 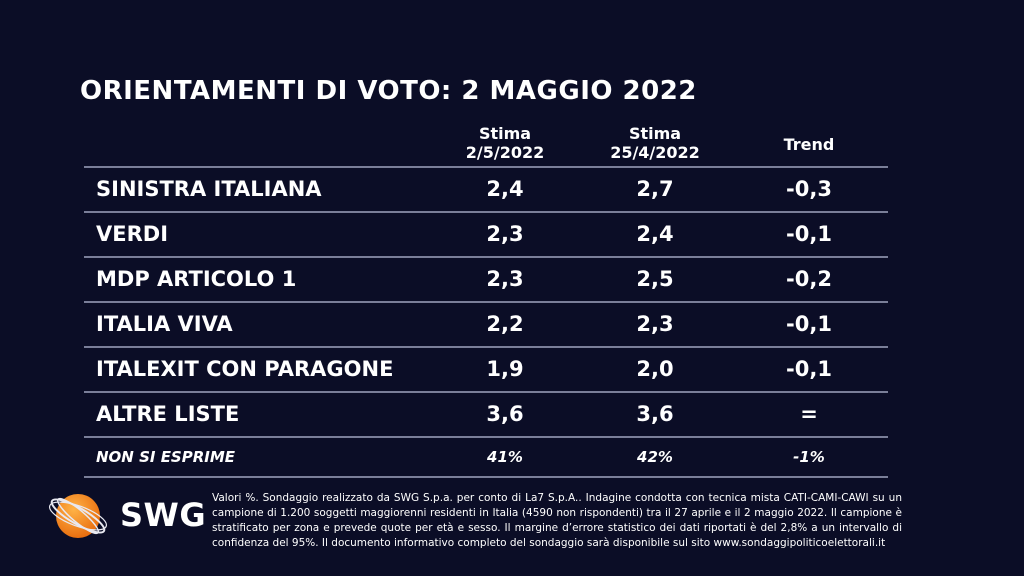 I want to click on value-current: 2,2, so click(x=505, y=324).